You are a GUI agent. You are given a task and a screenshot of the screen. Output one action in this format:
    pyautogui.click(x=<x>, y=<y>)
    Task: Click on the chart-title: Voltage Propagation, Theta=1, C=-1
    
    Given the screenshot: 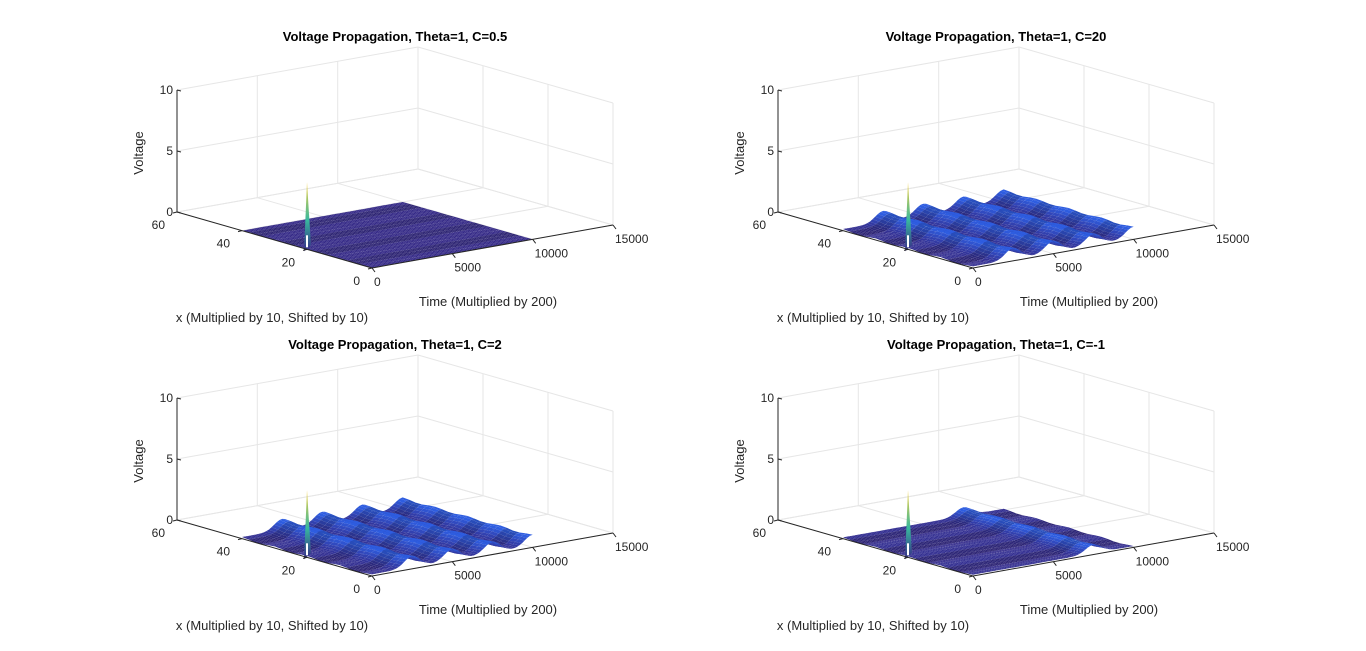 What is the action you would take?
    pyautogui.click(x=996, y=344)
    